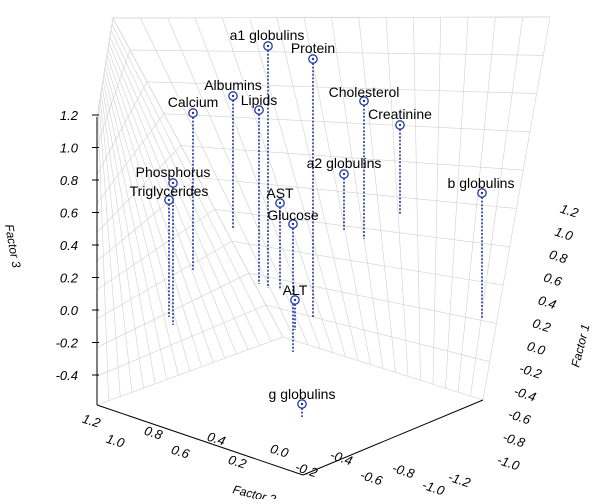 Image resolution: width=598 pixels, height=504 pixels. Describe the element at coordinates (69, 310) in the screenshot. I see `z-tick-label: 0.0` at that location.